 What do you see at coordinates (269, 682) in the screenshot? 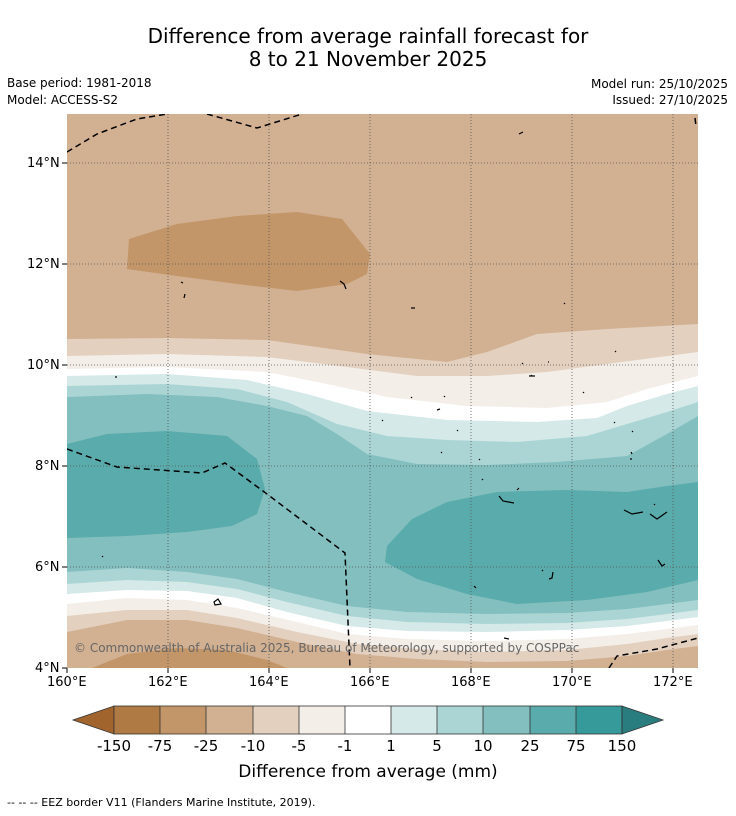
I see `lon-label-164e: 164°E` at bounding box center [269, 682].